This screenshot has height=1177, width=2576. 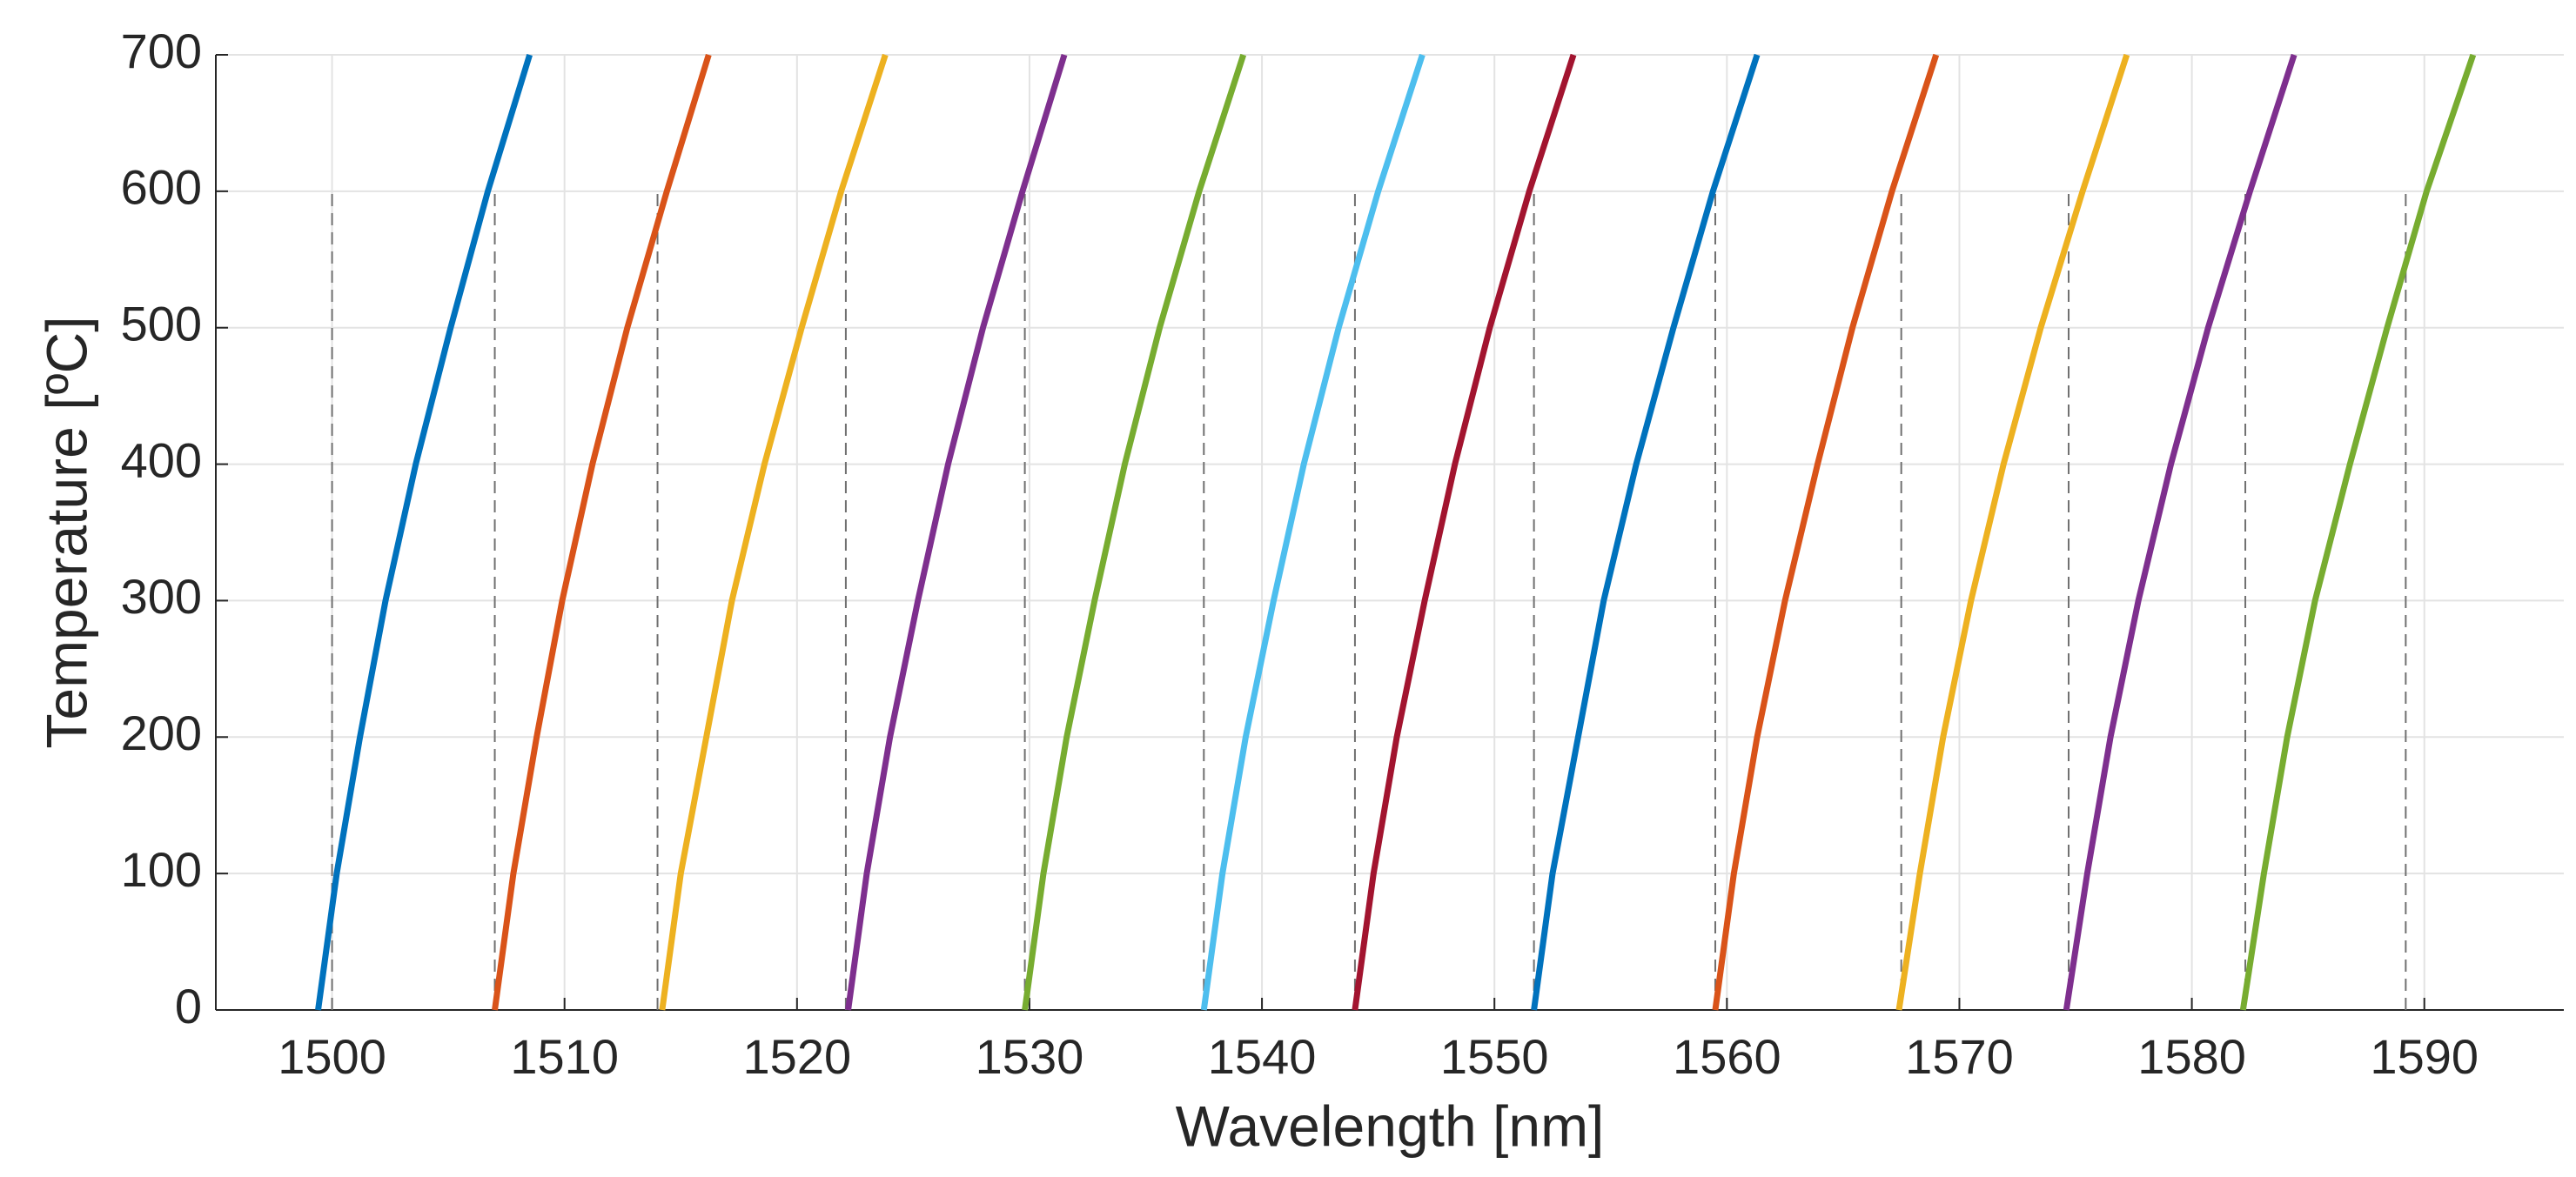 What do you see at coordinates (66, 532) in the screenshot?
I see `y-axis-label: Temperature [ºC]` at bounding box center [66, 532].